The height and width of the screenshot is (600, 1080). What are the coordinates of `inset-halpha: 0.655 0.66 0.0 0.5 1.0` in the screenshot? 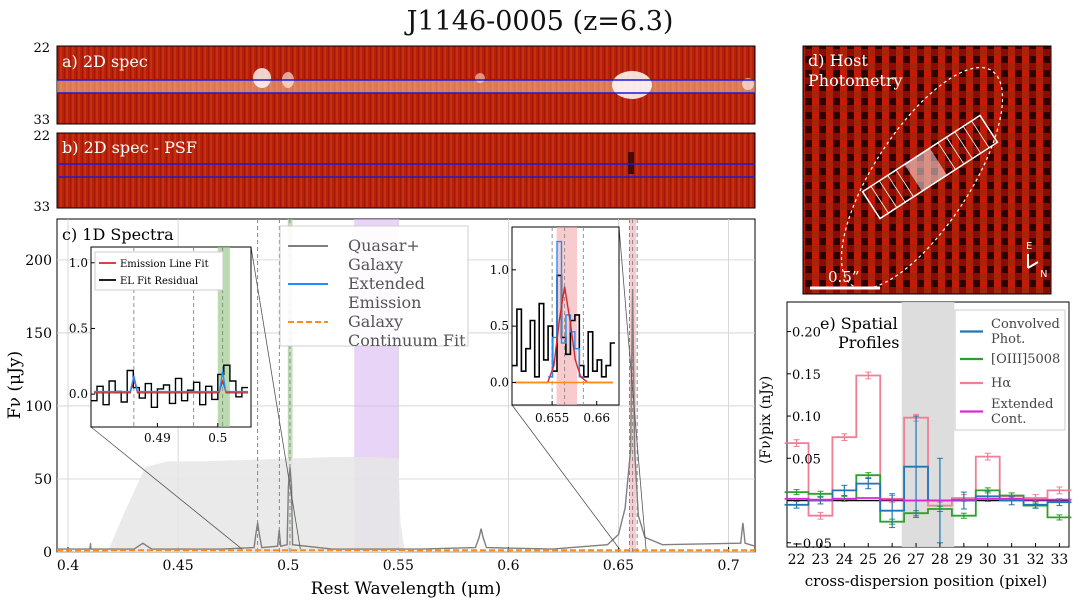 It's located at (555, 325).